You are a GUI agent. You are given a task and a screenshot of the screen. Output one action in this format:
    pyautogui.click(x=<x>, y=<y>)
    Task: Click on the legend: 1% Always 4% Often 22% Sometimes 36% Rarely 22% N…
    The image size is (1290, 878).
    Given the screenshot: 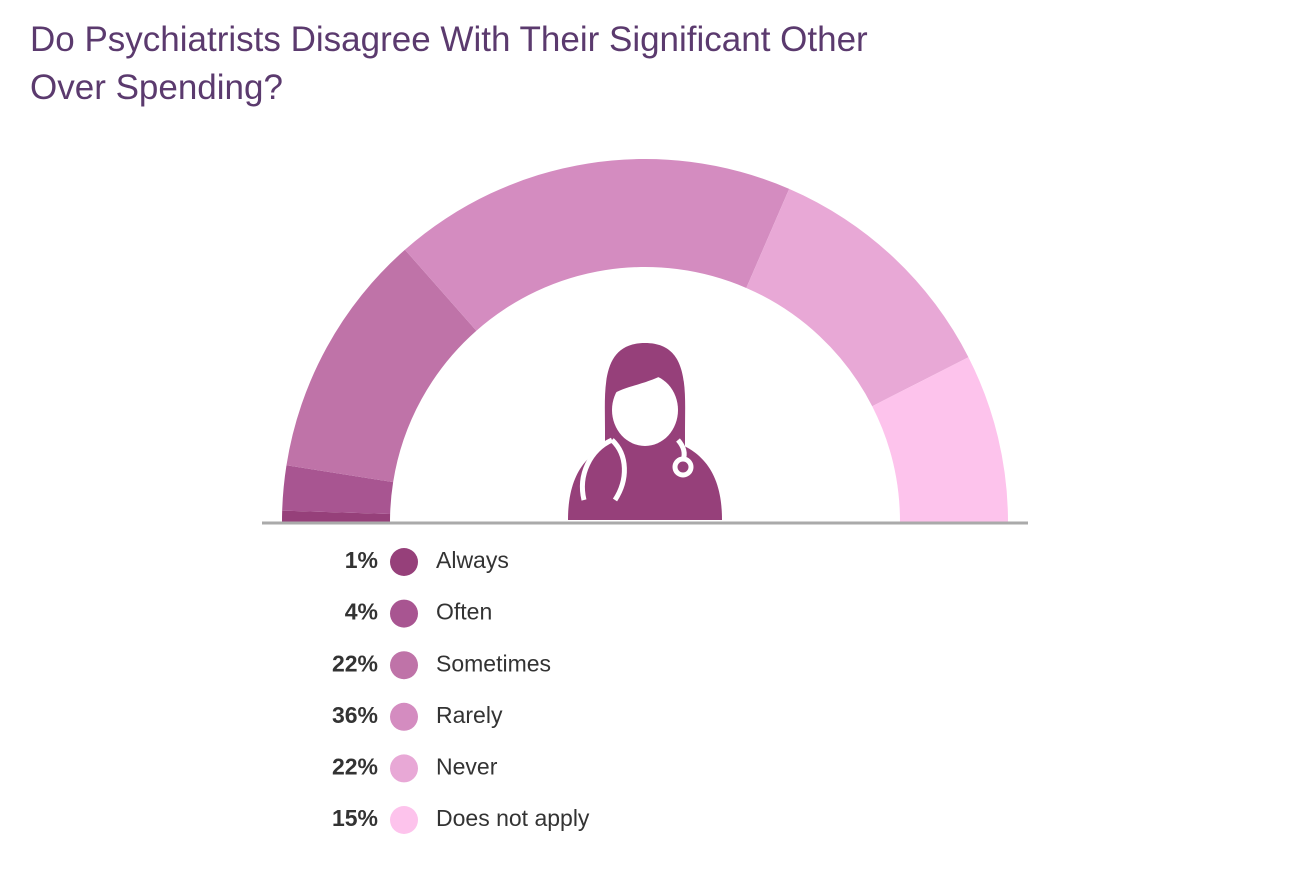 What is the action you would take?
    pyautogui.click(x=461, y=690)
    